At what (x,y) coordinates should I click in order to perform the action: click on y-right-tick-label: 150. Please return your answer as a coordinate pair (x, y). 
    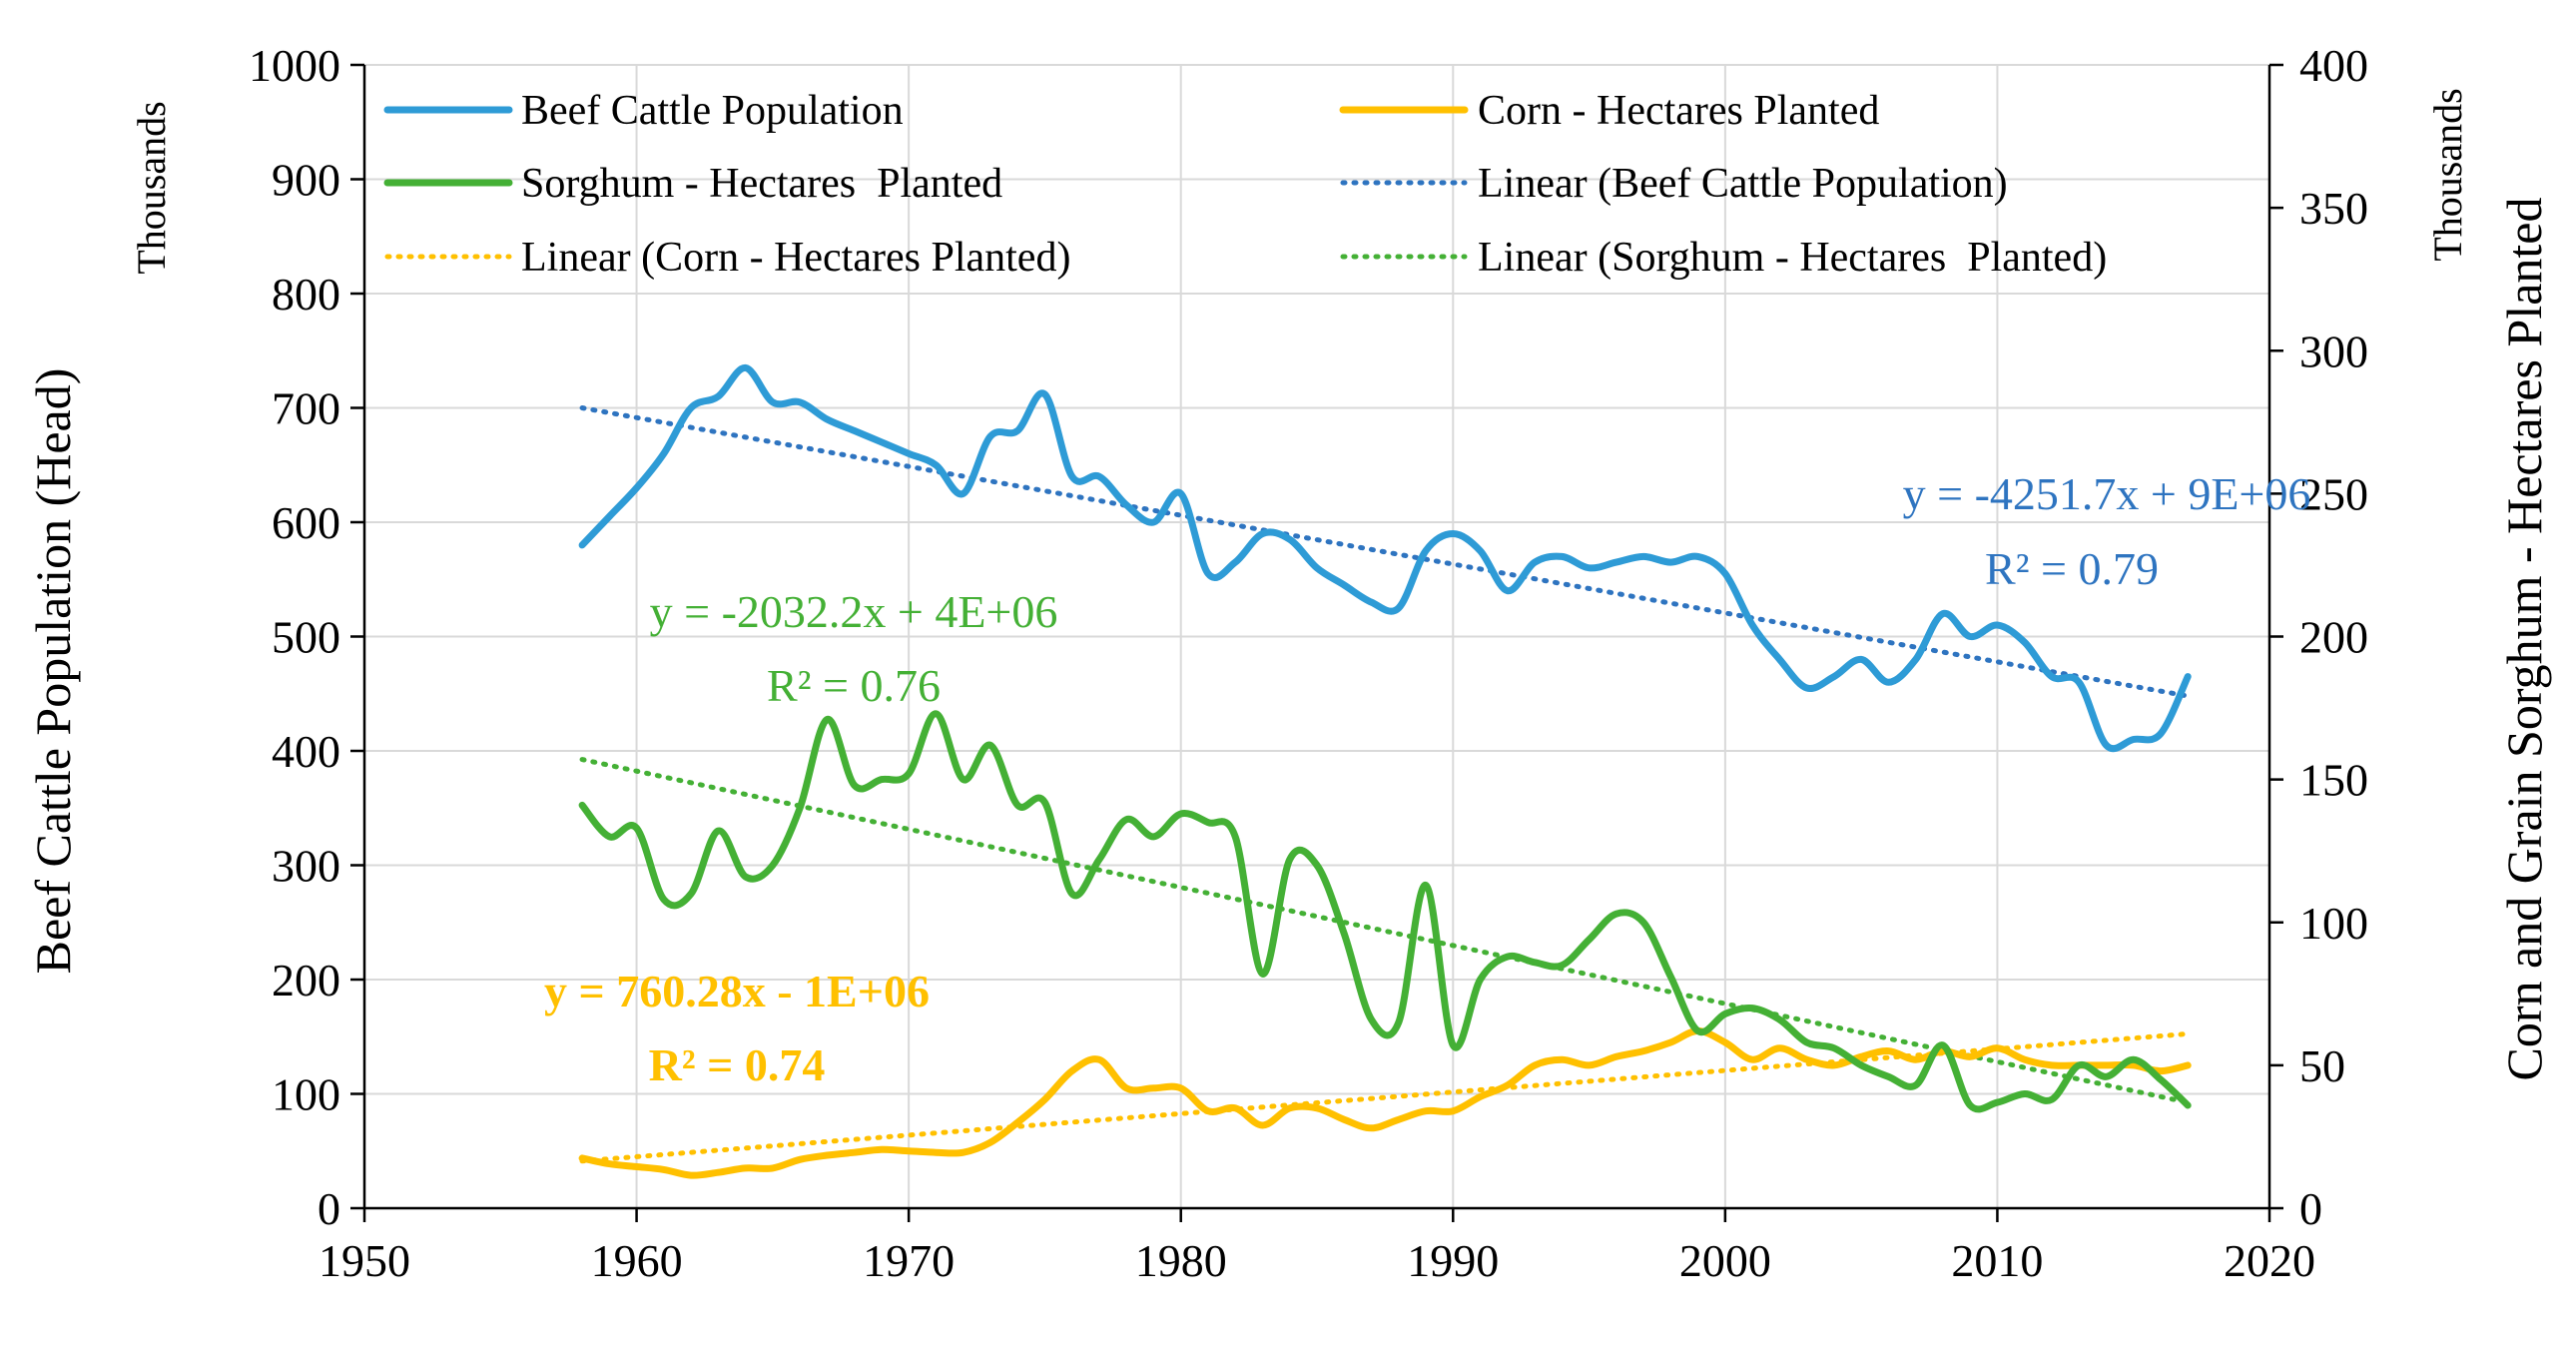
    Looking at the image, I should click on (2333, 780).